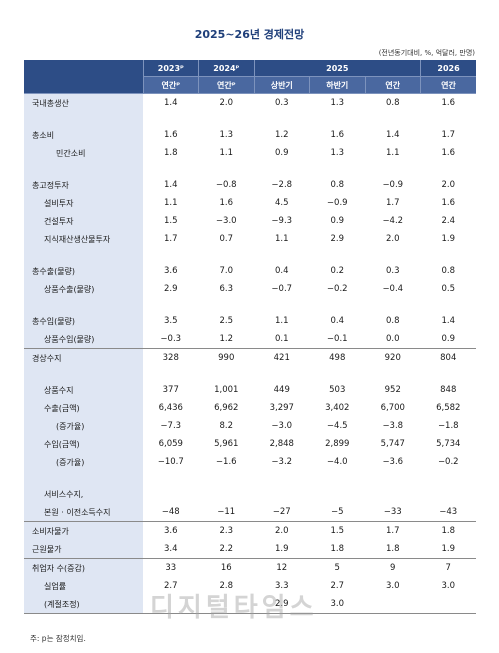 This screenshot has width=499, height=653. What do you see at coordinates (393, 426) in the screenshot?
I see `value-cell: −3.8` at bounding box center [393, 426].